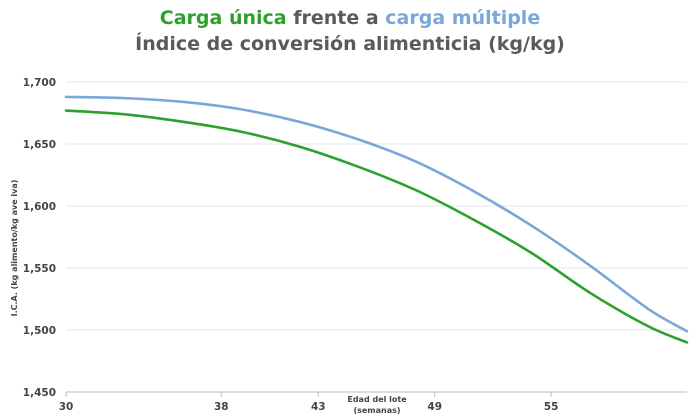  I want to click on title-part-versus: frente a, so click(336, 18).